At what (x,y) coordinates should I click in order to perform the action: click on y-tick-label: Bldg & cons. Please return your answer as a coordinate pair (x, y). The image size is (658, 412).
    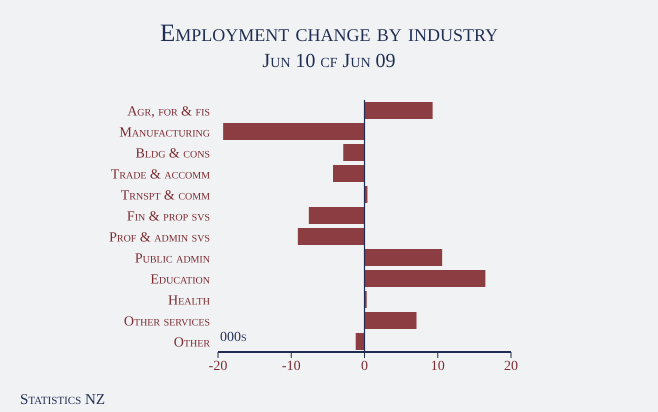
    Looking at the image, I should click on (173, 154).